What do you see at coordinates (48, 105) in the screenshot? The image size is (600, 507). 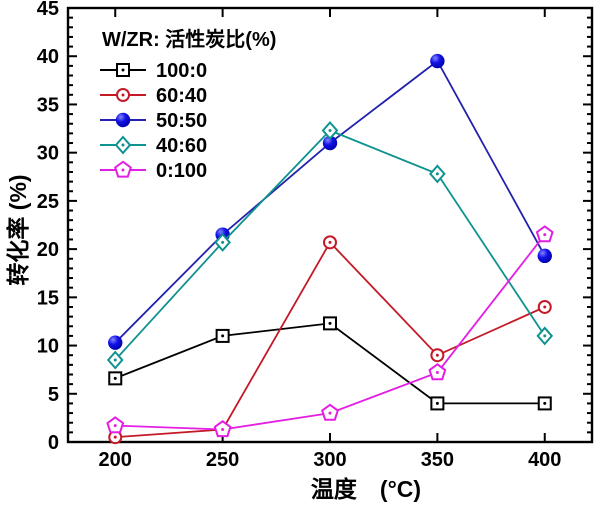 I see `y-tick-label: 35` at bounding box center [48, 105].